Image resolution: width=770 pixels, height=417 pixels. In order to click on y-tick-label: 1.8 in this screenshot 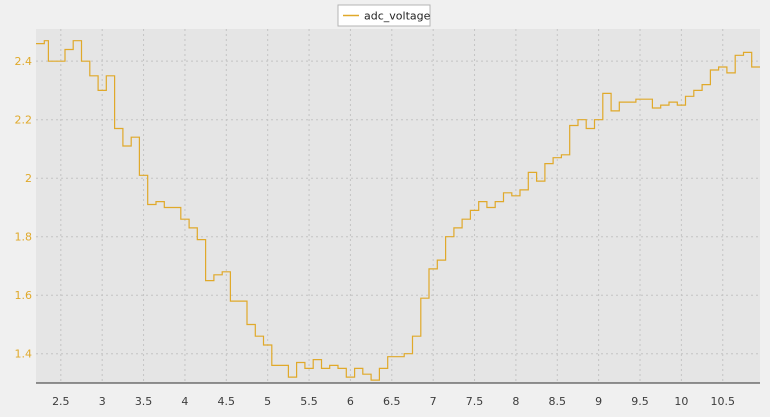, I will do `click(24, 237)`.